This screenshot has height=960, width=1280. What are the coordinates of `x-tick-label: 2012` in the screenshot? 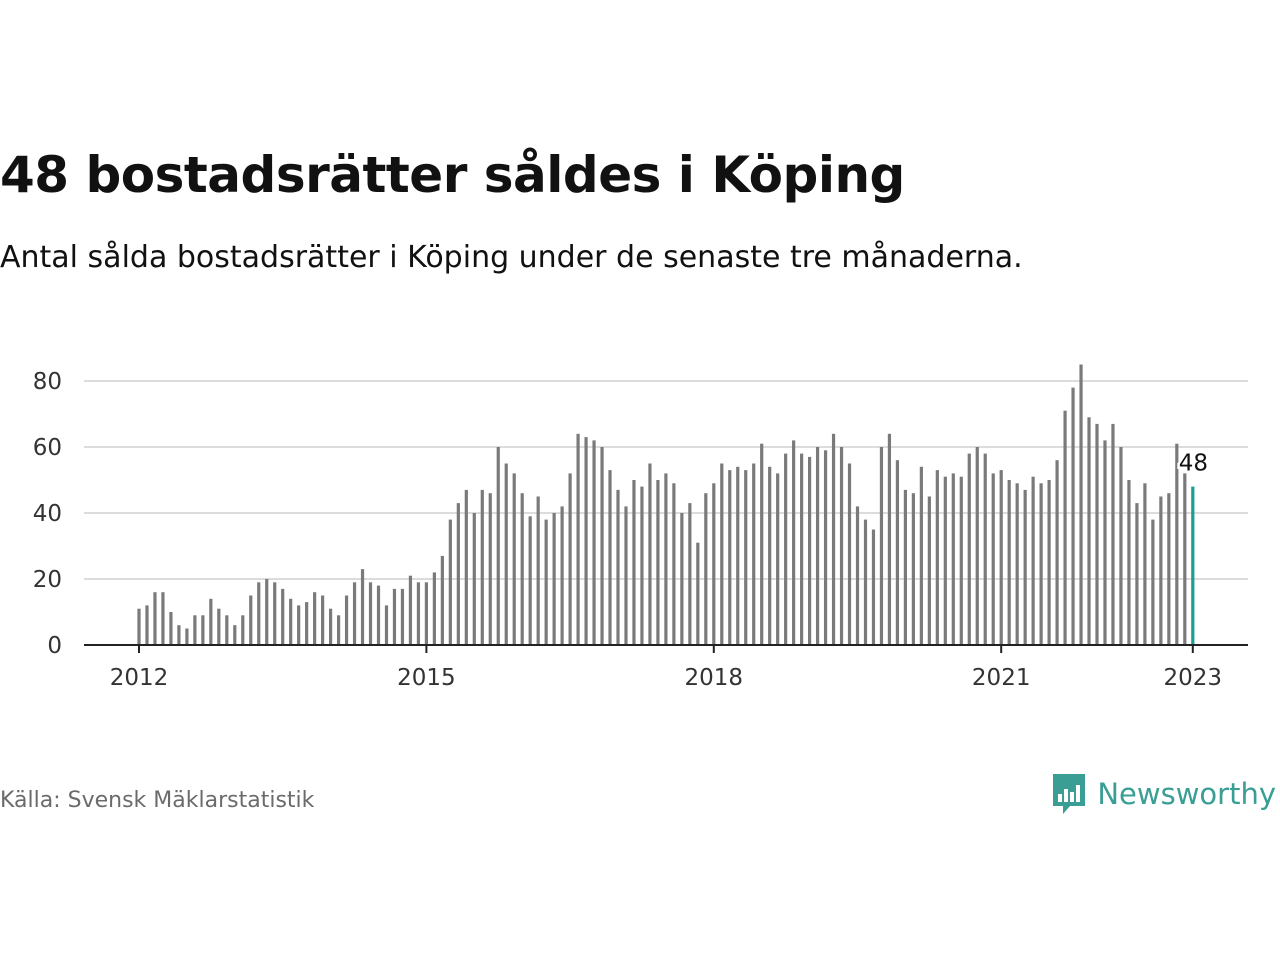 It's located at (139, 678).